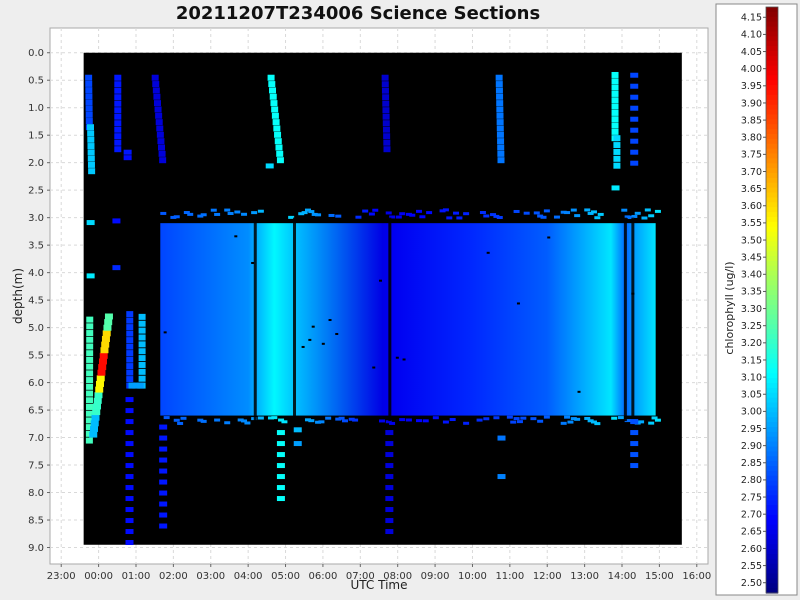 Image resolution: width=800 pixels, height=600 pixels. I want to click on y-tick-label: 8.0, so click(36, 493).